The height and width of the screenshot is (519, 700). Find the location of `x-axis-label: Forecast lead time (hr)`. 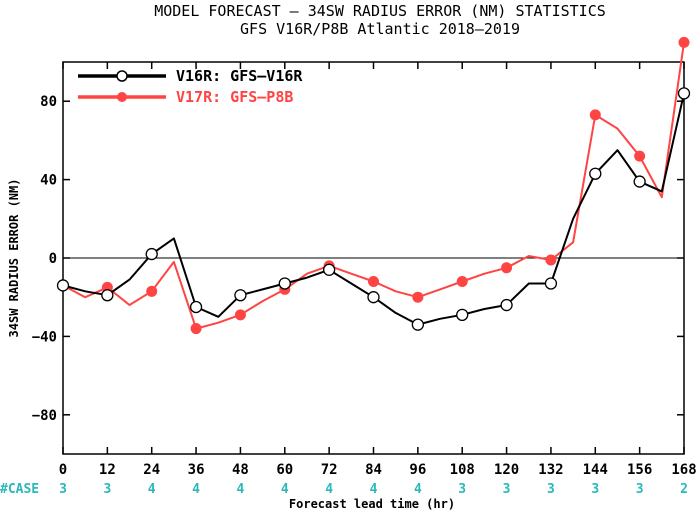

x-axis-label: Forecast lead time (hr) is located at coordinates (372, 504).